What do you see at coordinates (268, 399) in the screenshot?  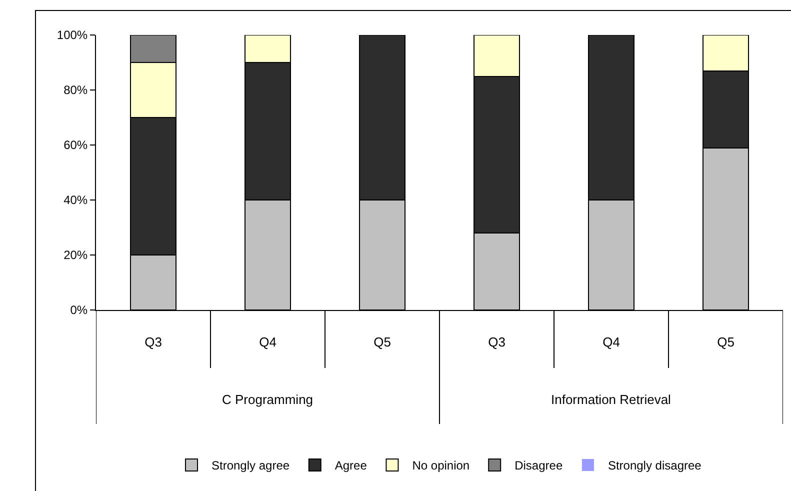 I see `text: C Programming` at bounding box center [268, 399].